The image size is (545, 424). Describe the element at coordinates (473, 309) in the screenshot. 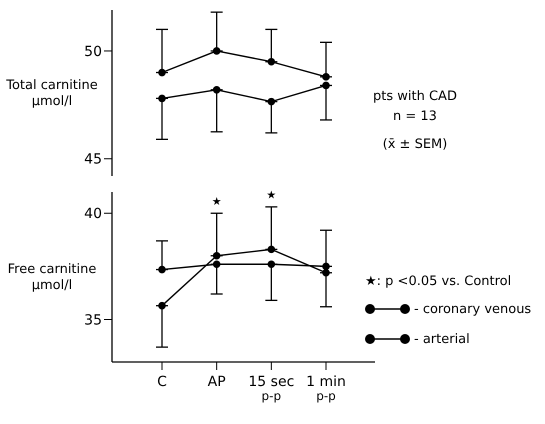

I see `legend-label: - coronary venous` at that location.